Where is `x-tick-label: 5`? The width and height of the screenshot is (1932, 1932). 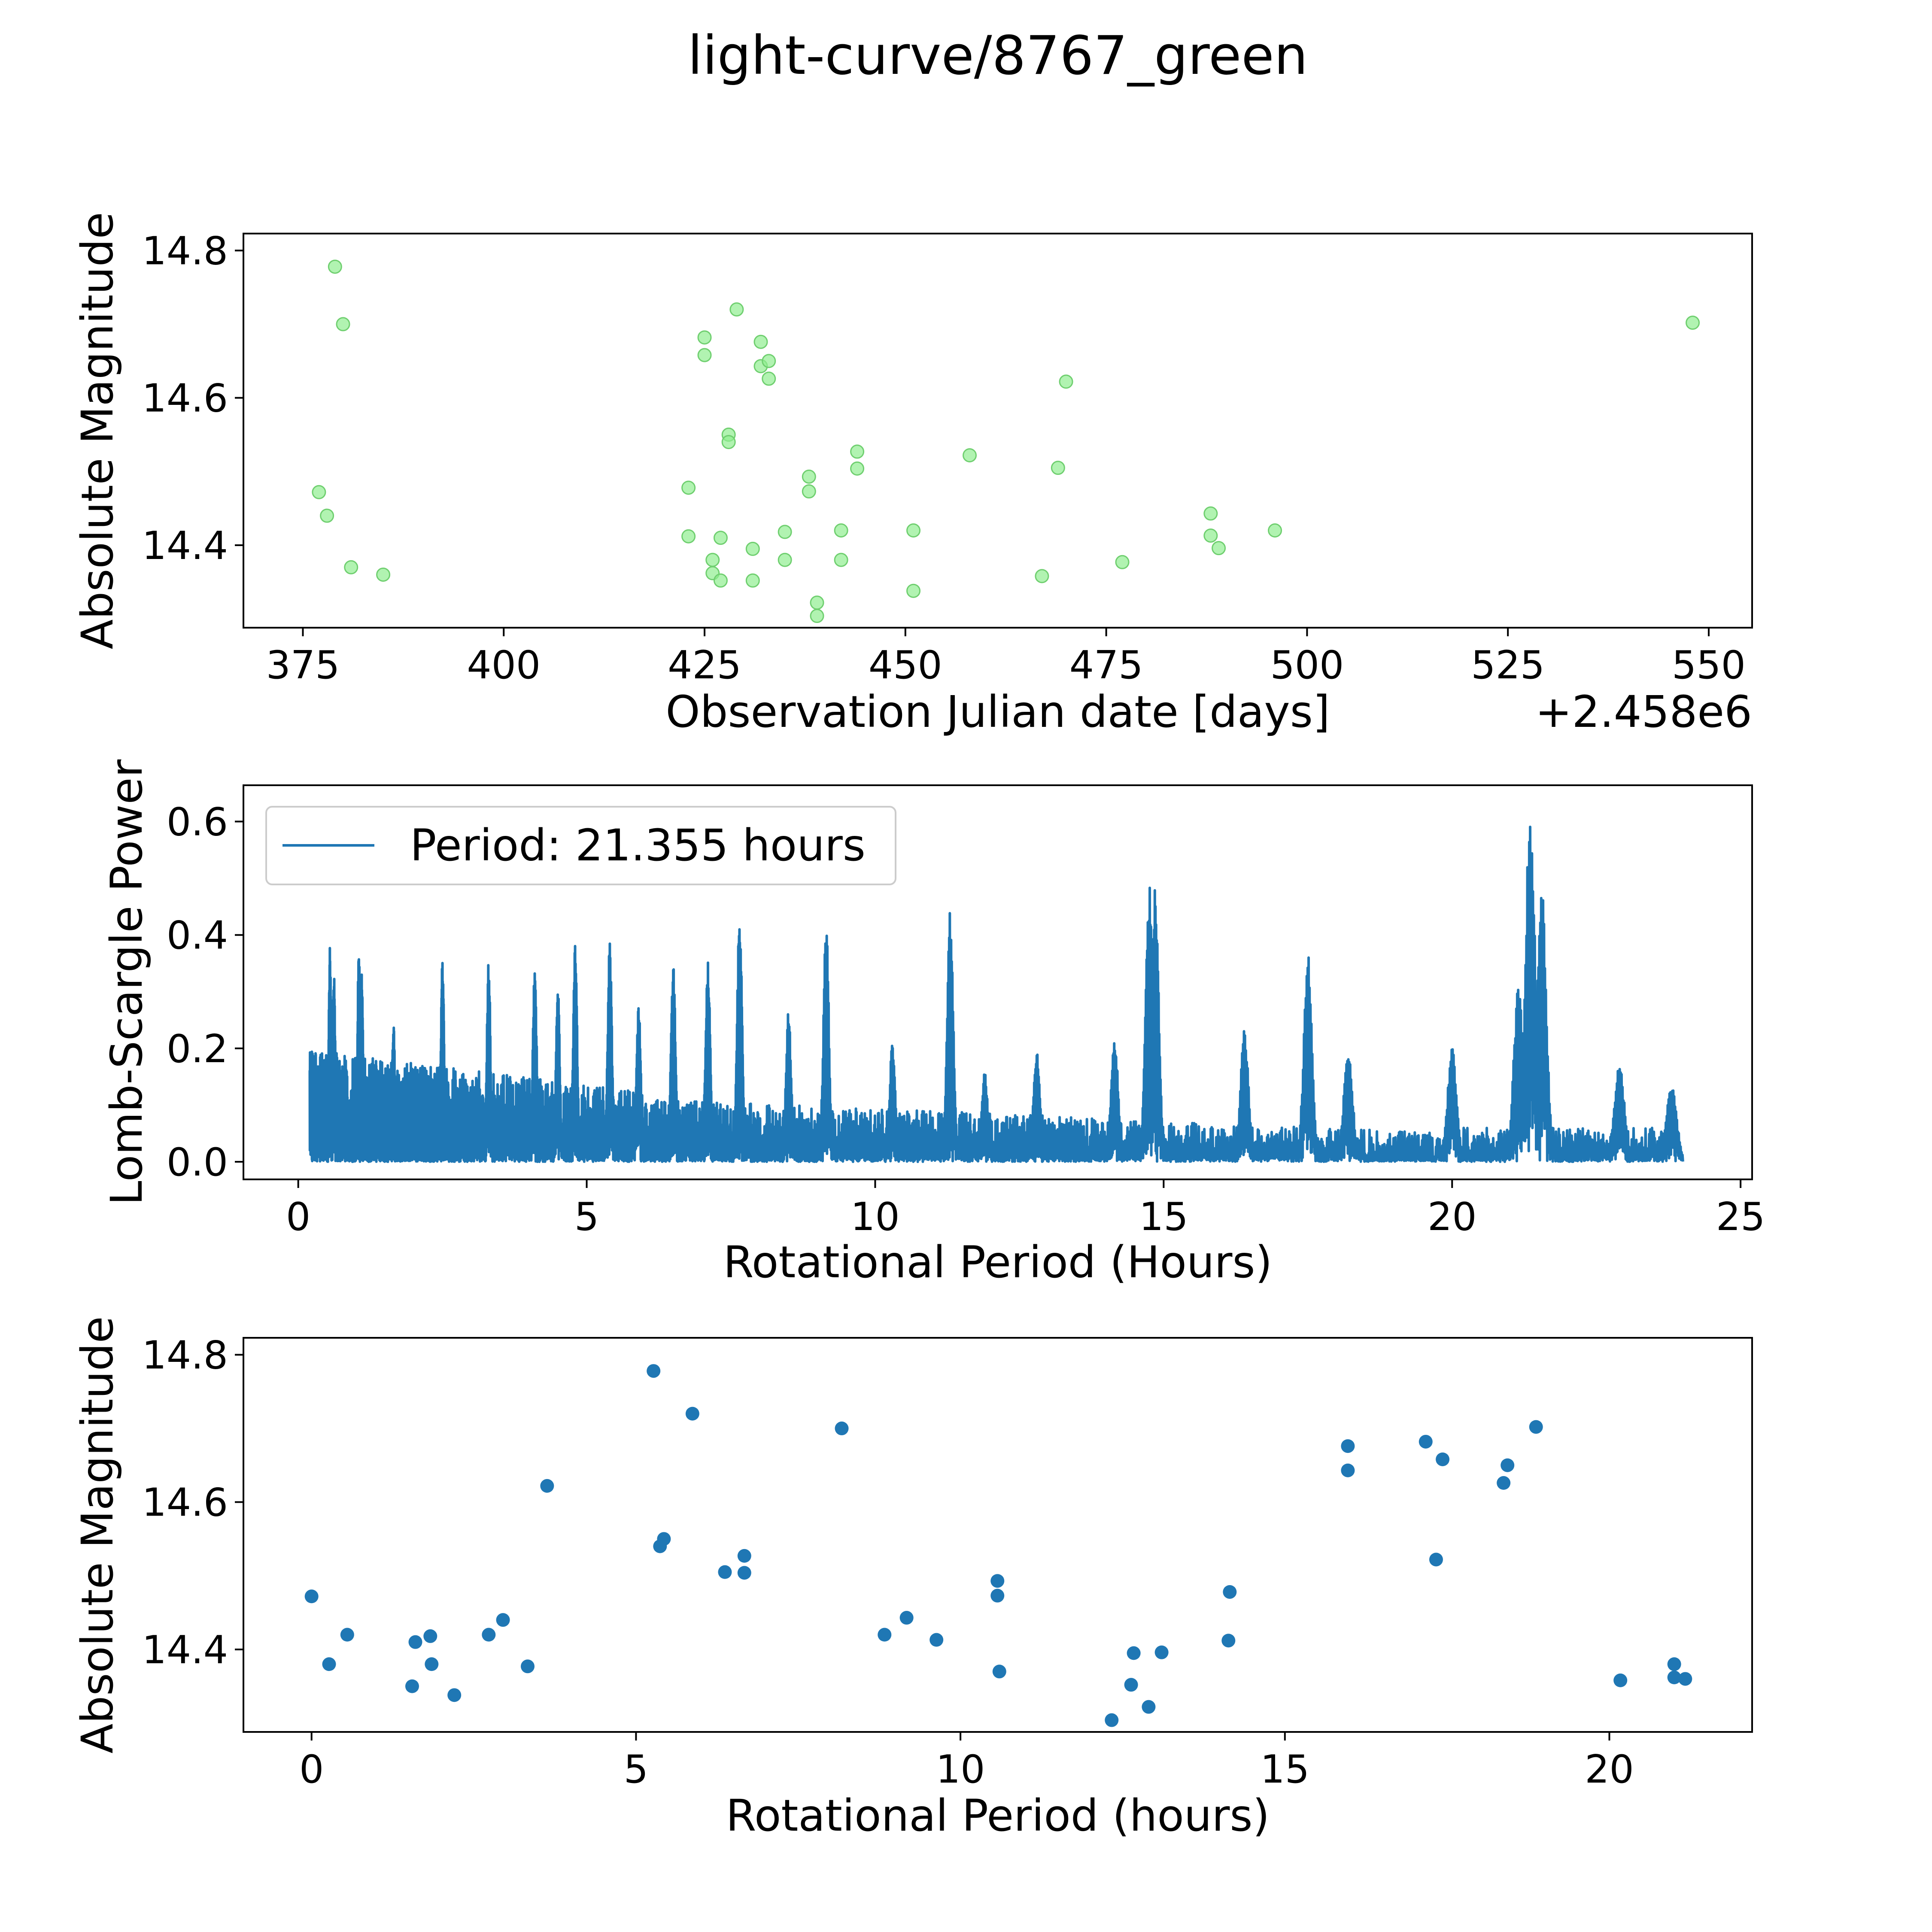 x-tick-label: 5 is located at coordinates (636, 1770).